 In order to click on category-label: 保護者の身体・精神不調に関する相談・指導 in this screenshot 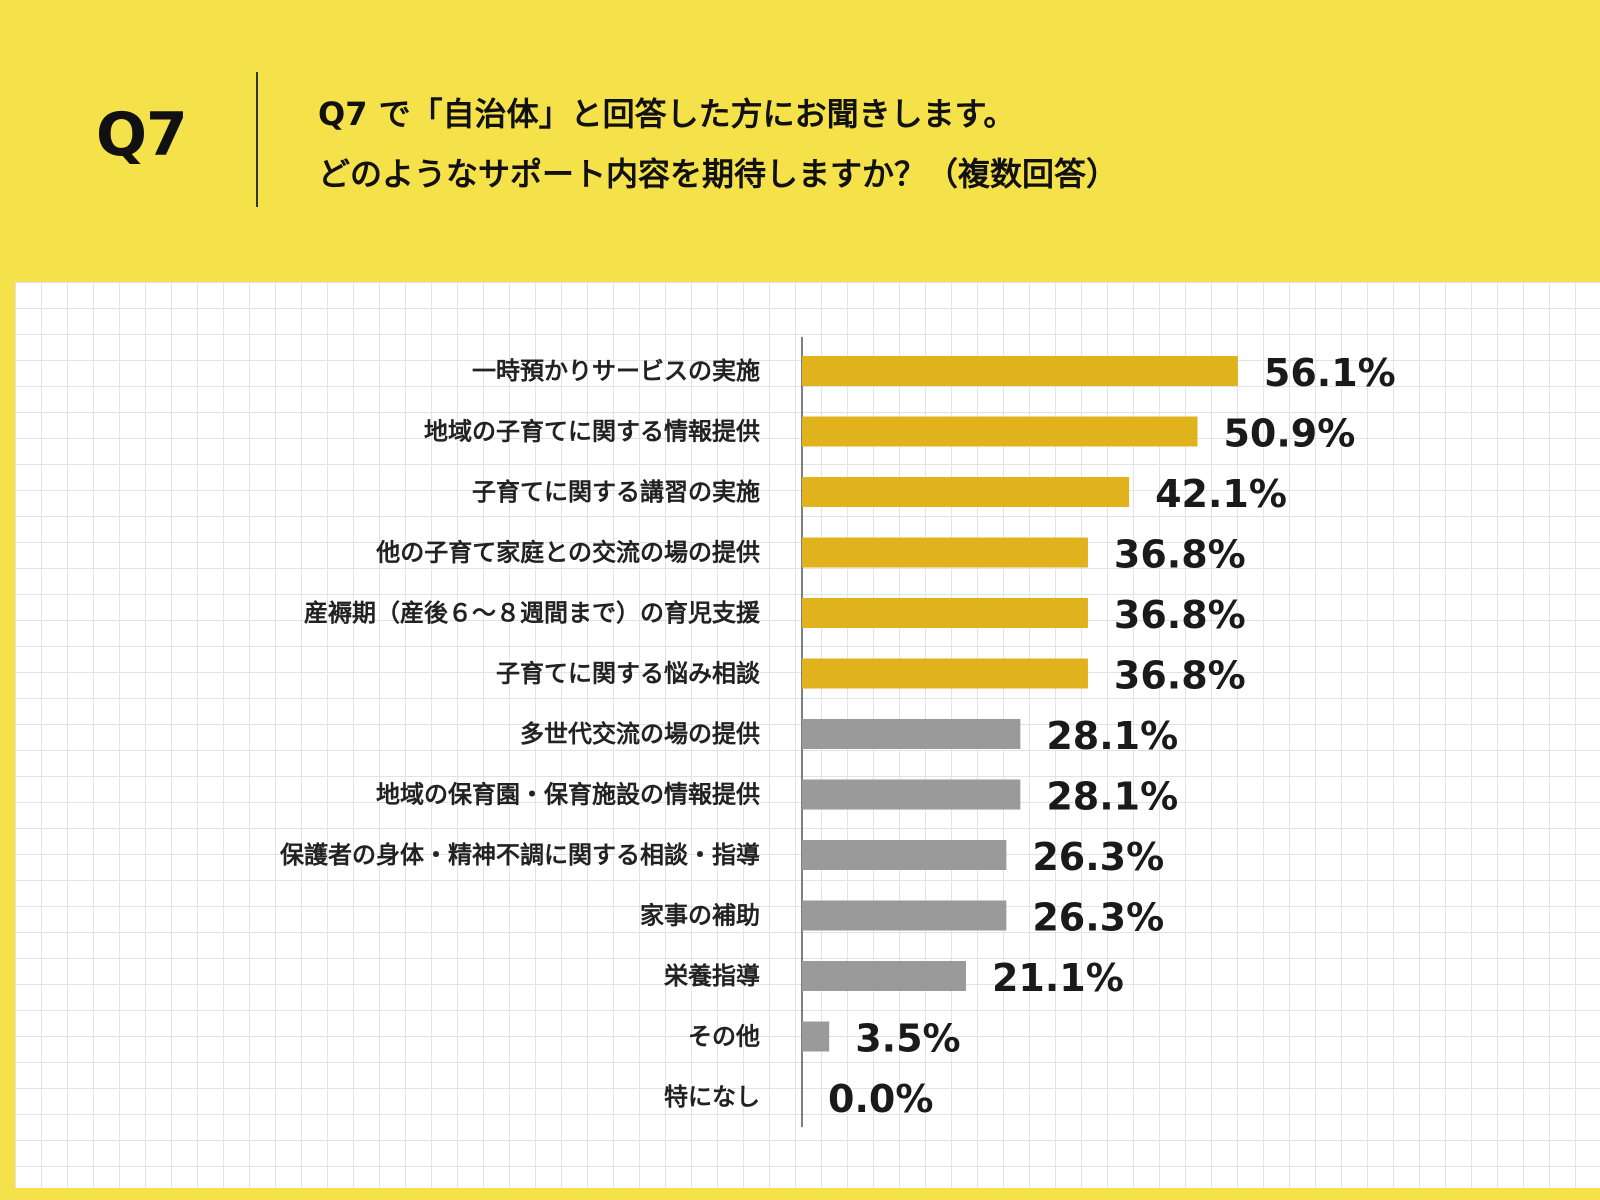, I will do `click(519, 855)`.